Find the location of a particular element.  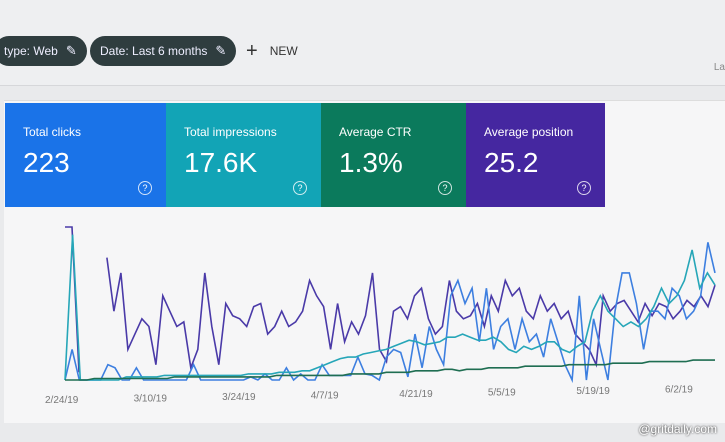

x-tick-label: 3/10/19 is located at coordinates (151, 399).